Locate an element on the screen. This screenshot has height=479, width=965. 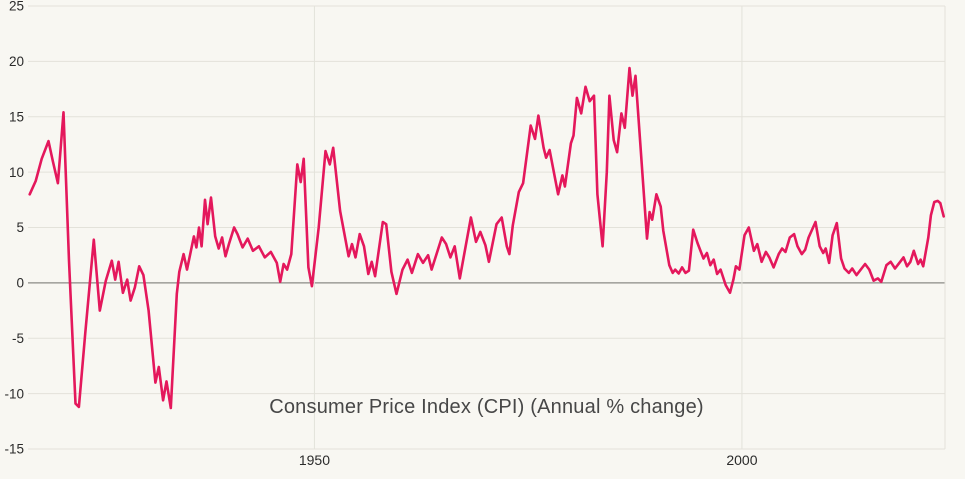
y-axis-tick-labels: 25 20 15 10 5 0 -5 -10 -15 is located at coordinates (14, 228).